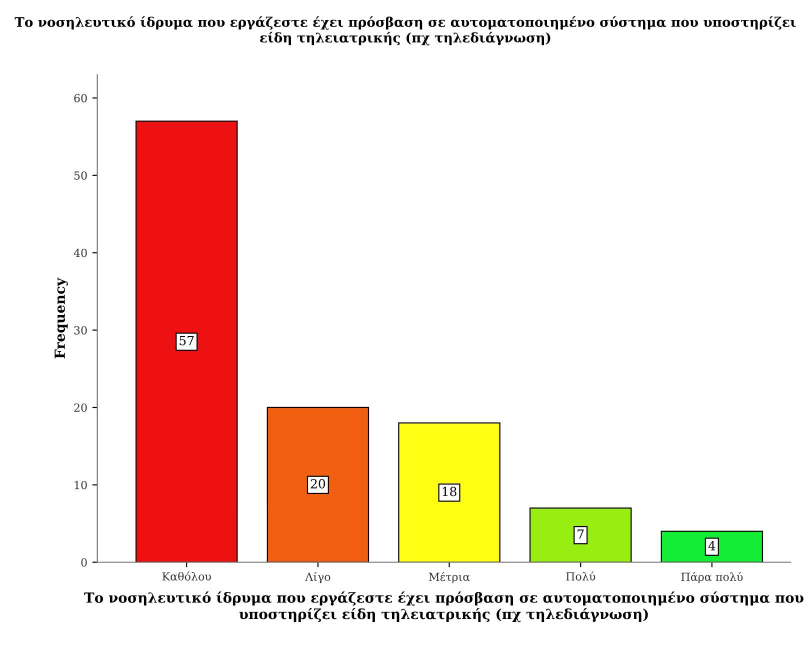 The width and height of the screenshot is (811, 650). I want to click on y-tick-label: 40, so click(80, 253).